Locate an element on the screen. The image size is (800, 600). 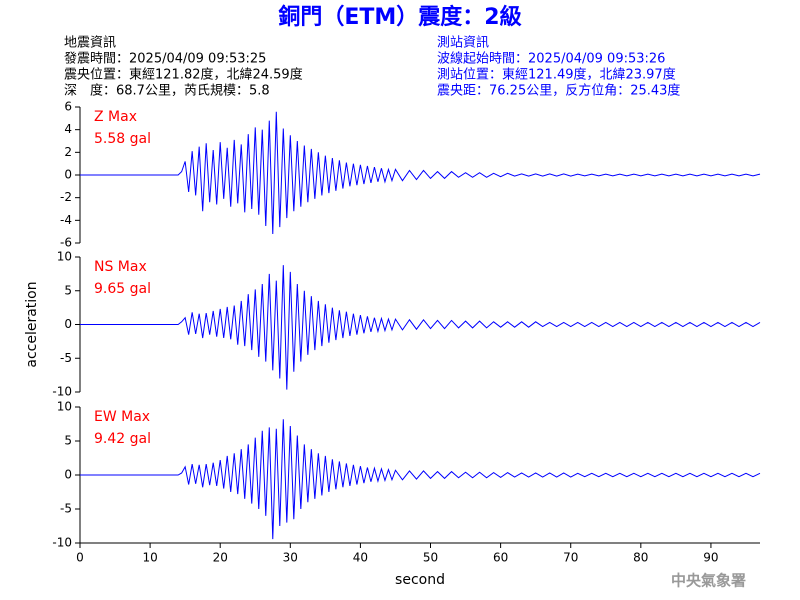
annotation: 9.65 gal is located at coordinates (122, 289).